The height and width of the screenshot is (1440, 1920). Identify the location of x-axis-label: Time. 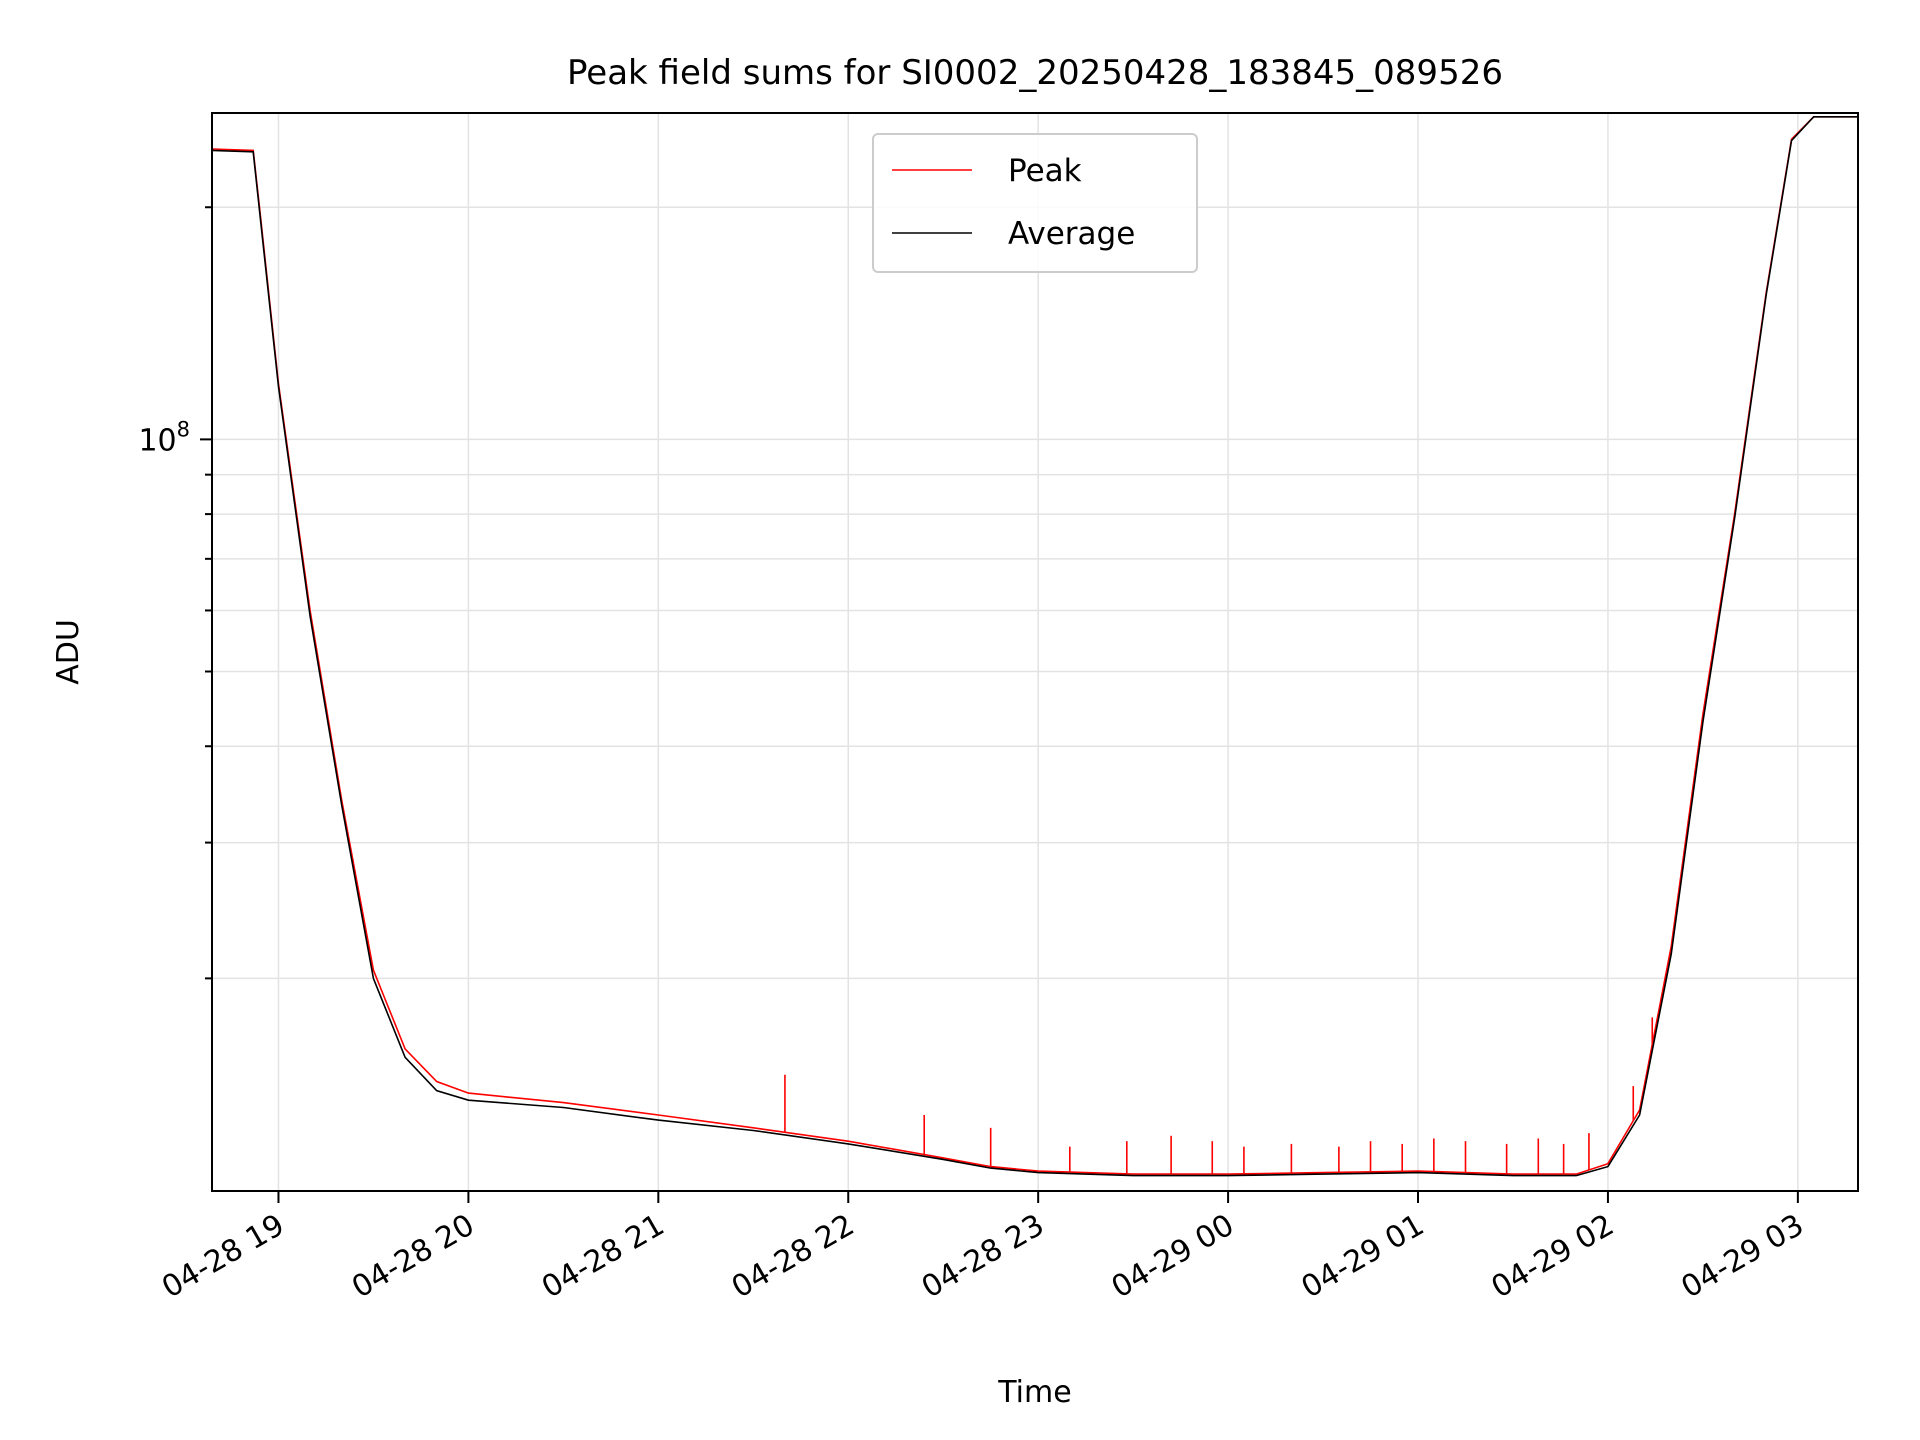
(1034, 1392).